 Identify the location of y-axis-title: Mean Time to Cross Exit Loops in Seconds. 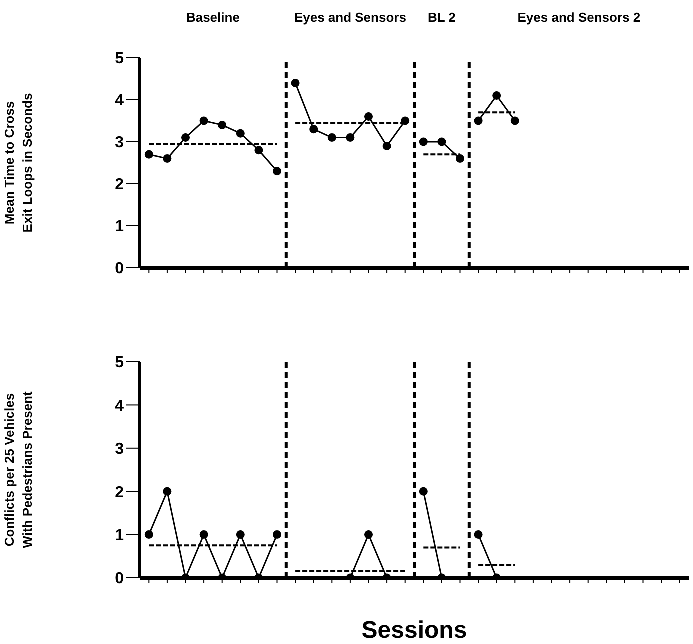
(18, 163).